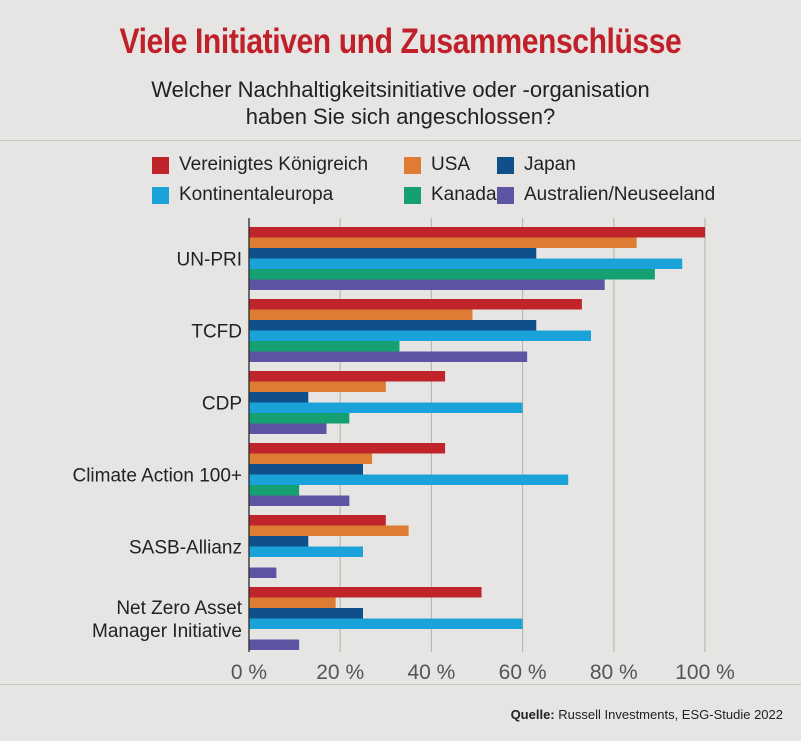 The width and height of the screenshot is (801, 741). What do you see at coordinates (179, 608) in the screenshot?
I see `category-label: Net Zero Asset` at bounding box center [179, 608].